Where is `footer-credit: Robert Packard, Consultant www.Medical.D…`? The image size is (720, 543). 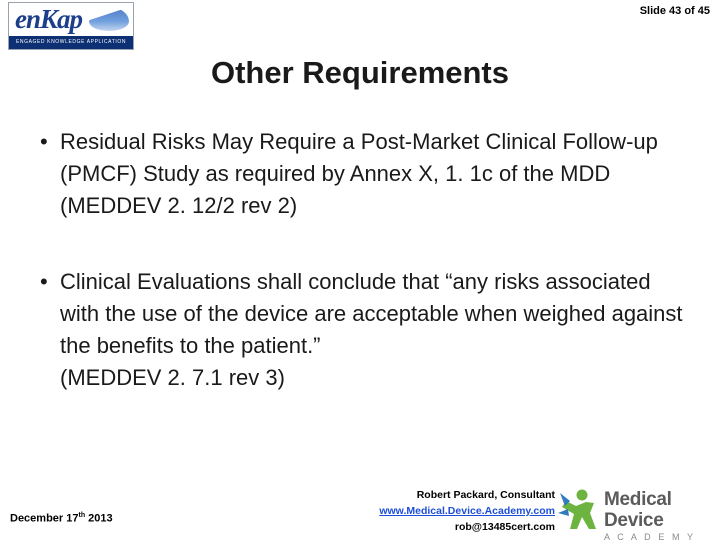 footer-credit: Robert Packard, Consultant www.Medical.D… is located at coordinates (442, 511).